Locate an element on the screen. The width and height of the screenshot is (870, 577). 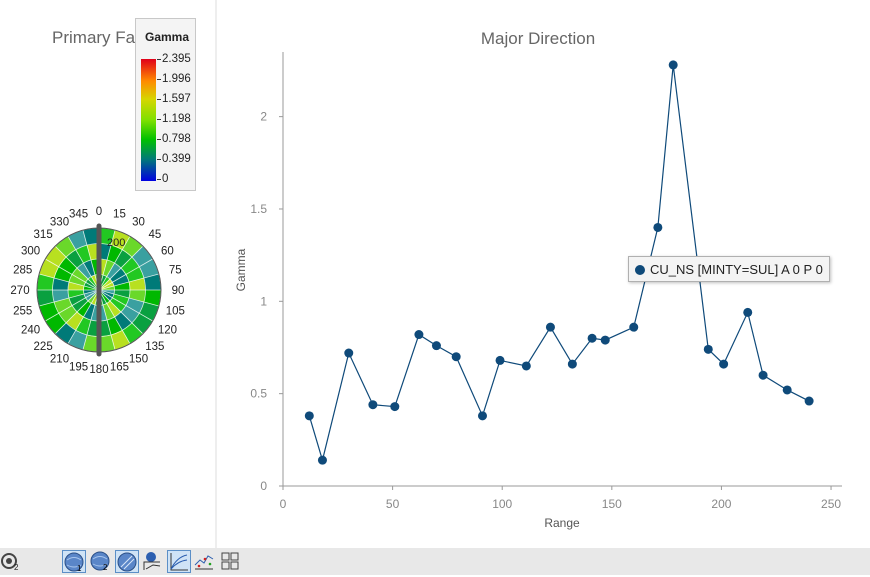
rose-angle-label: 150 is located at coordinates (138, 359).